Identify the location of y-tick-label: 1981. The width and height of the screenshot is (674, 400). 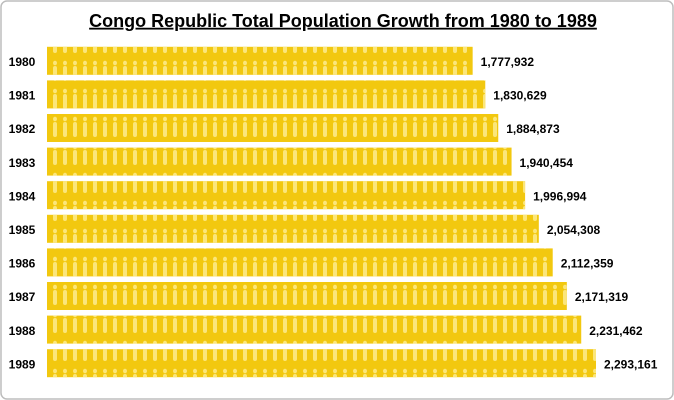
(22, 96).